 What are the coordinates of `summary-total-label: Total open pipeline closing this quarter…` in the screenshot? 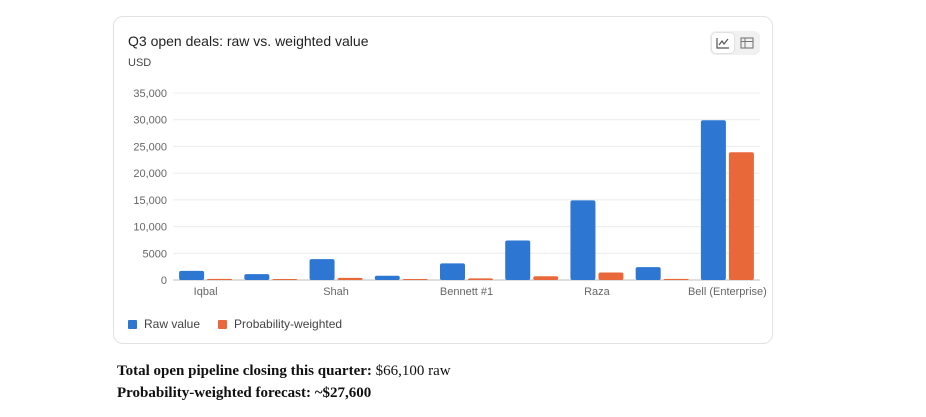 It's located at (244, 371).